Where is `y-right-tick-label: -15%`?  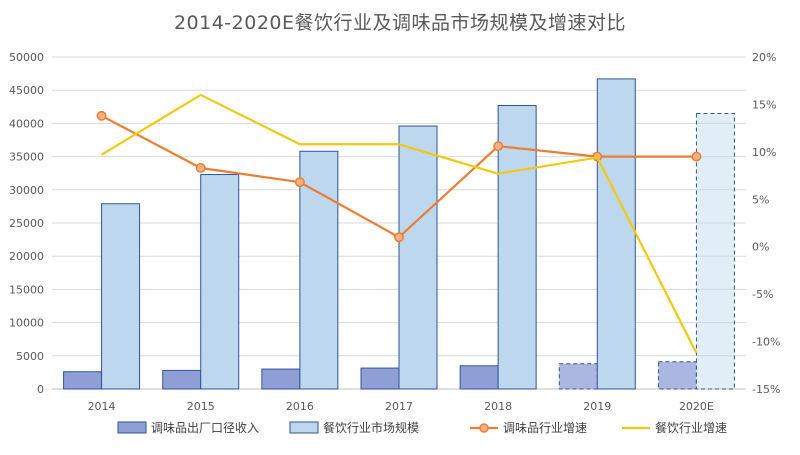 y-right-tick-label: -15% is located at coordinates (766, 389).